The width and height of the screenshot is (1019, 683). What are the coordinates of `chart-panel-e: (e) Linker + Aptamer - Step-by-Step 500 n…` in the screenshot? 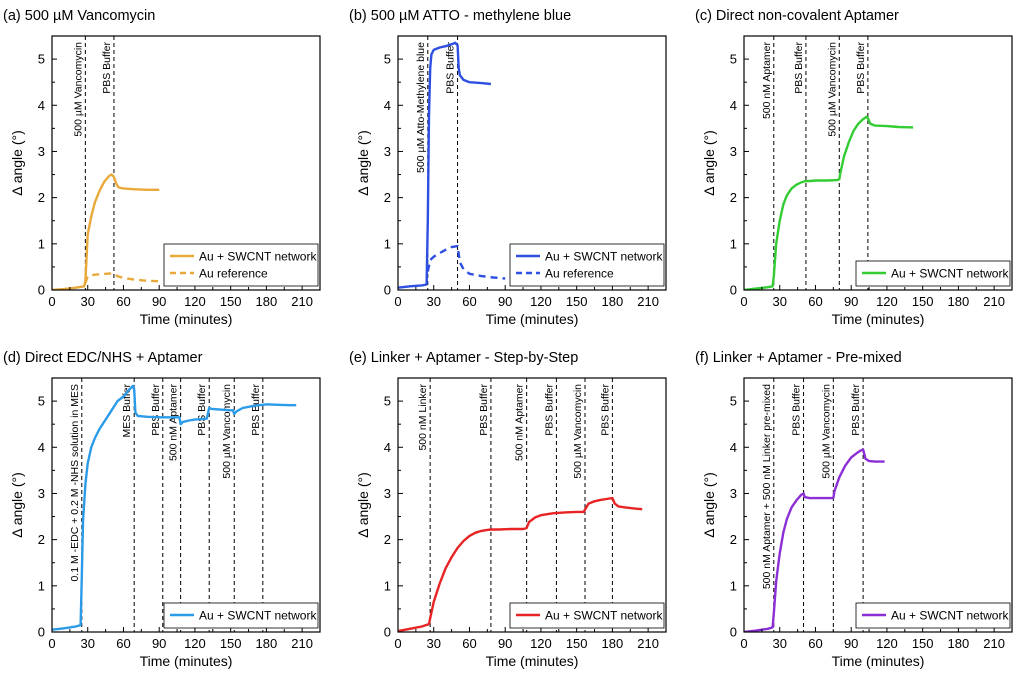 It's located at (508, 509).